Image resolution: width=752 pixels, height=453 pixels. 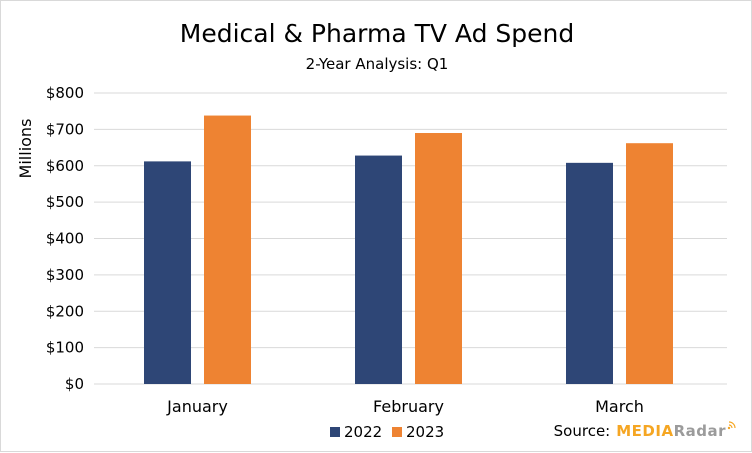 What do you see at coordinates (65, 166) in the screenshot?
I see `y-tick-label: $600` at bounding box center [65, 166].